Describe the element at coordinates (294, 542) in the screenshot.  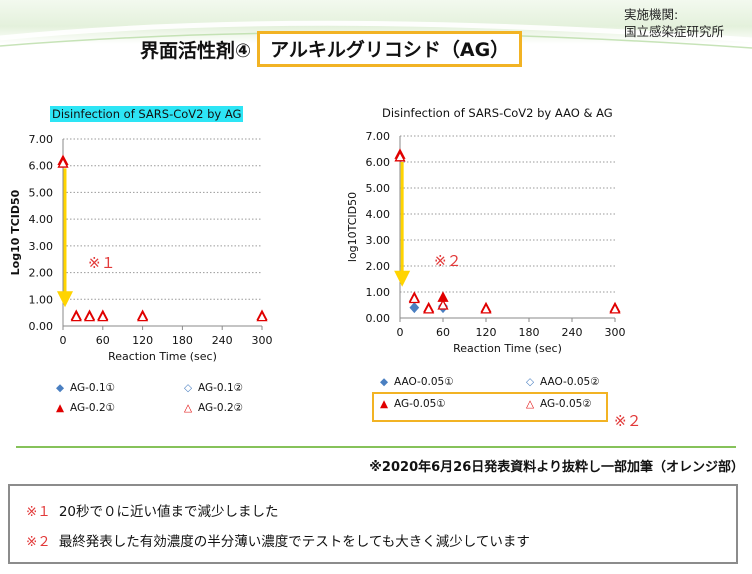
I see `note-text: 最終発表した有効濃度の半分薄い濃度でテストをしても大きく減少しています` at that location.